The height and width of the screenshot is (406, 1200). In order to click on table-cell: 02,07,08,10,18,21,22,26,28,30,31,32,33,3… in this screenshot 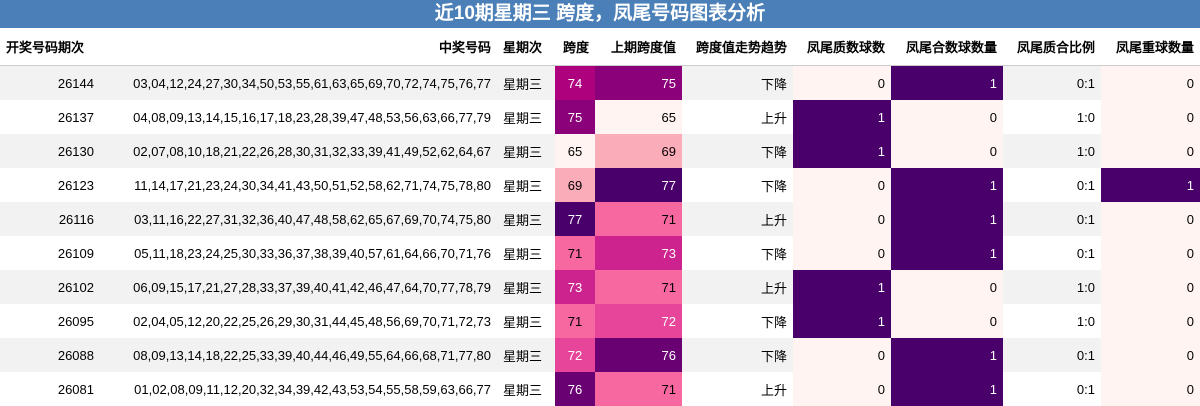, I will do `click(298, 151)`.